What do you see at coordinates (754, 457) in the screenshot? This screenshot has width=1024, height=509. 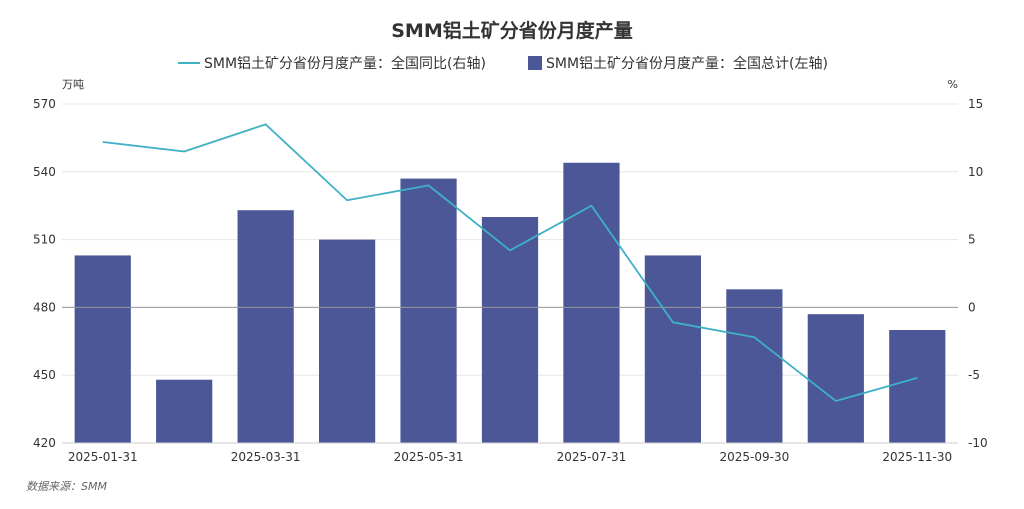 I see `x-tick-label: 2025-09-30` at bounding box center [754, 457].